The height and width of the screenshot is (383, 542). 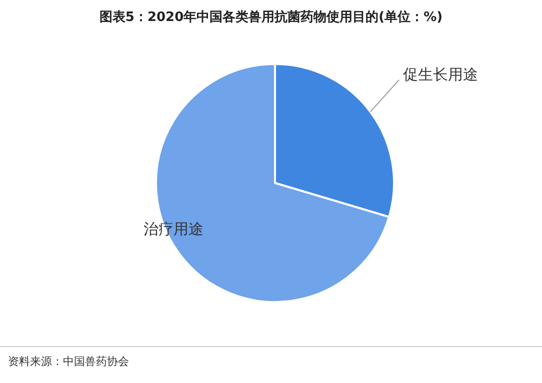 What do you see at coordinates (440, 75) in the screenshot?
I see `slice-label: 促生长用途` at bounding box center [440, 75].